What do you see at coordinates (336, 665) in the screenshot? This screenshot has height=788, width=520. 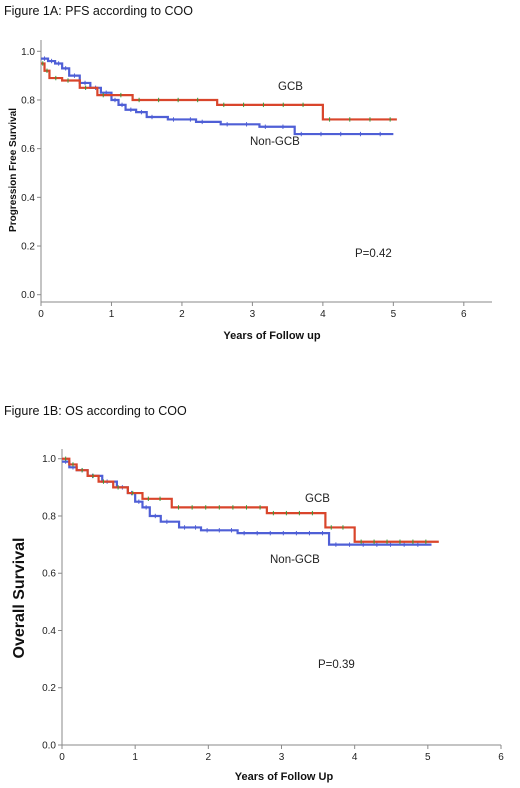 I see `os-p-value: P=0.39` at bounding box center [336, 665].